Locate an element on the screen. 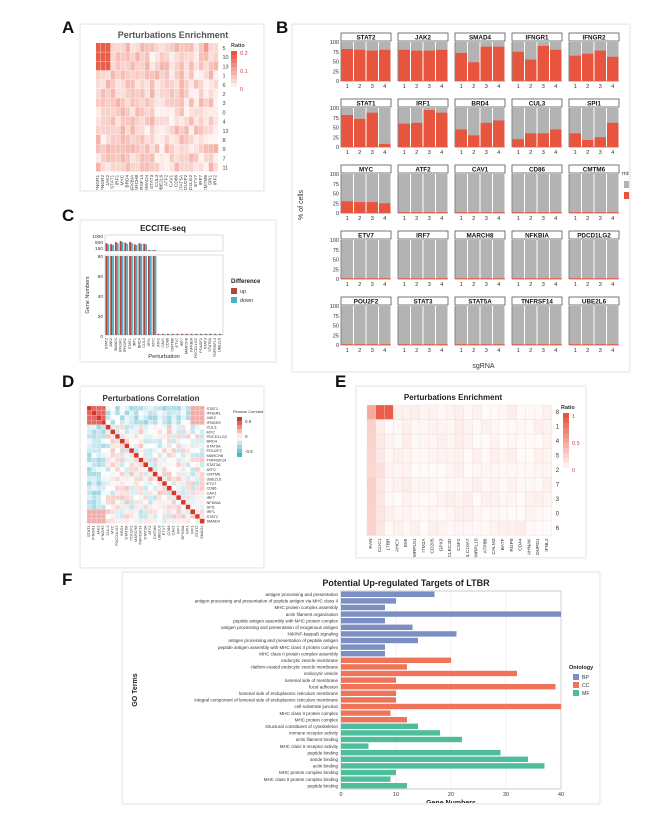  legend-tick: 0.5 is located at coordinates (576, 444).